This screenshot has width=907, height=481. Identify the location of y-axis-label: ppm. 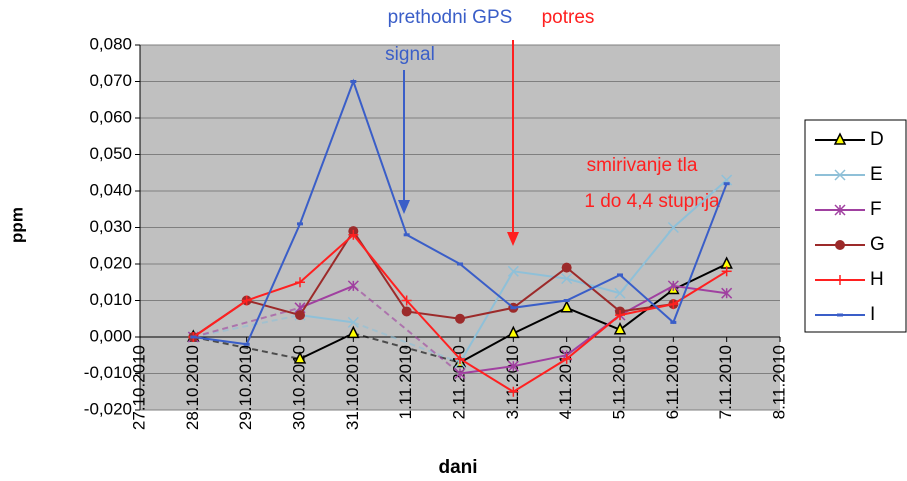
(16, 225).